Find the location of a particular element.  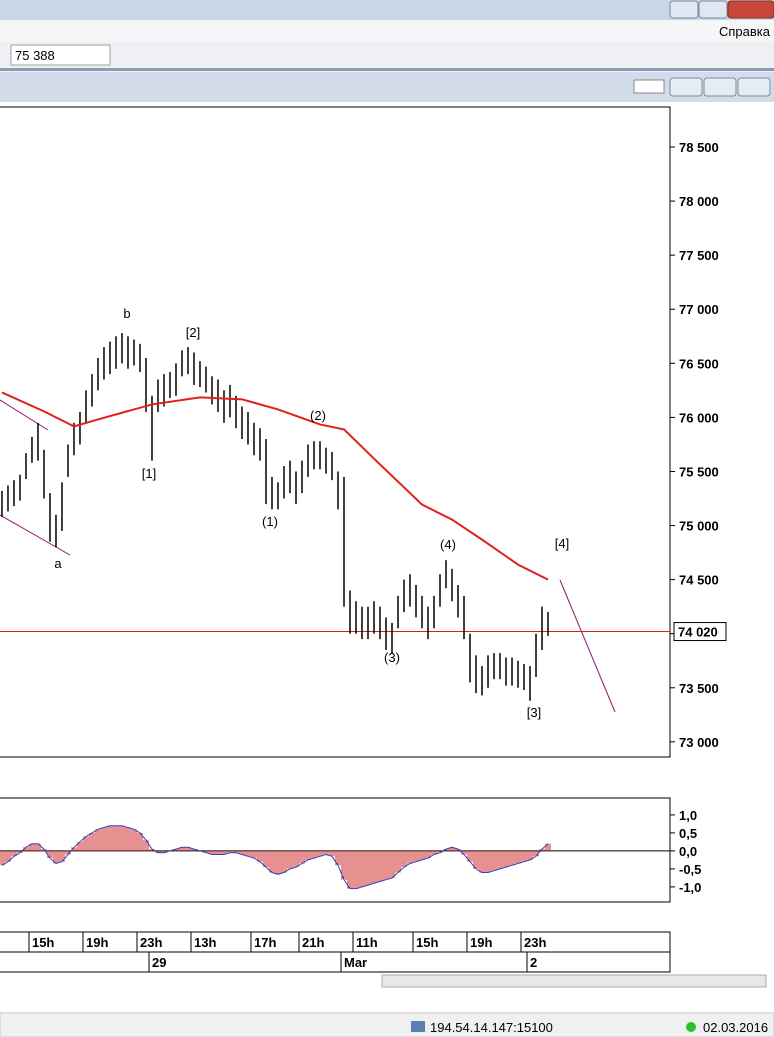

osc-line is located at coordinates (275, 857).